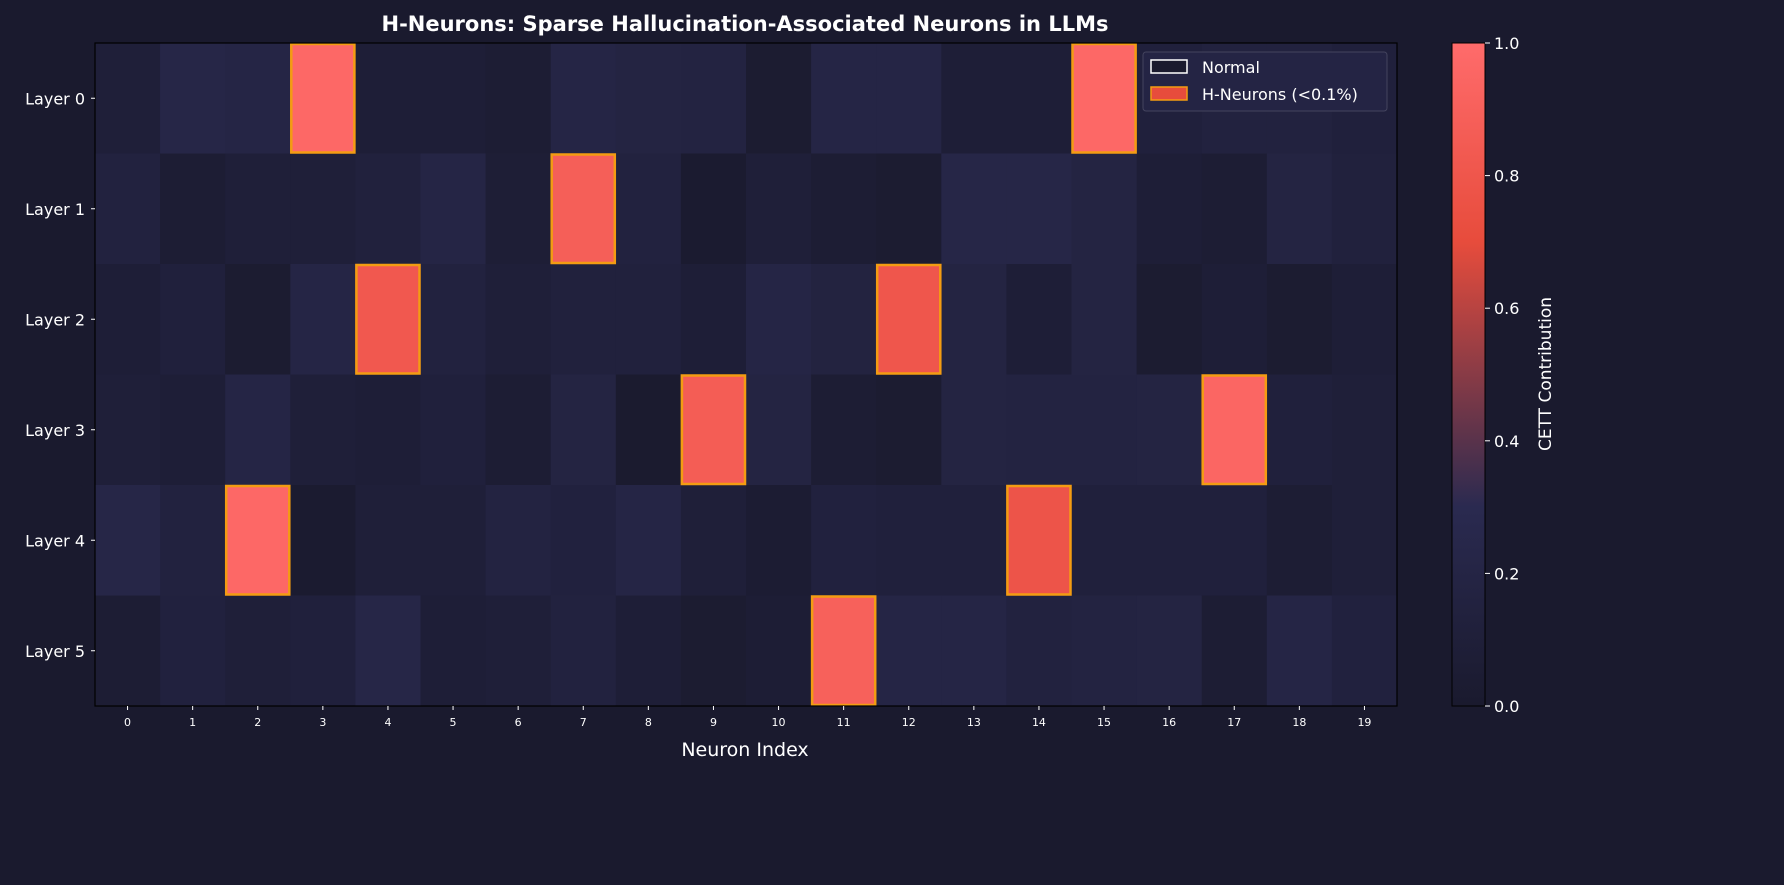 The image size is (1784, 885). Describe the element at coordinates (453, 722) in the screenshot. I see `x-tick-label: 5` at that location.